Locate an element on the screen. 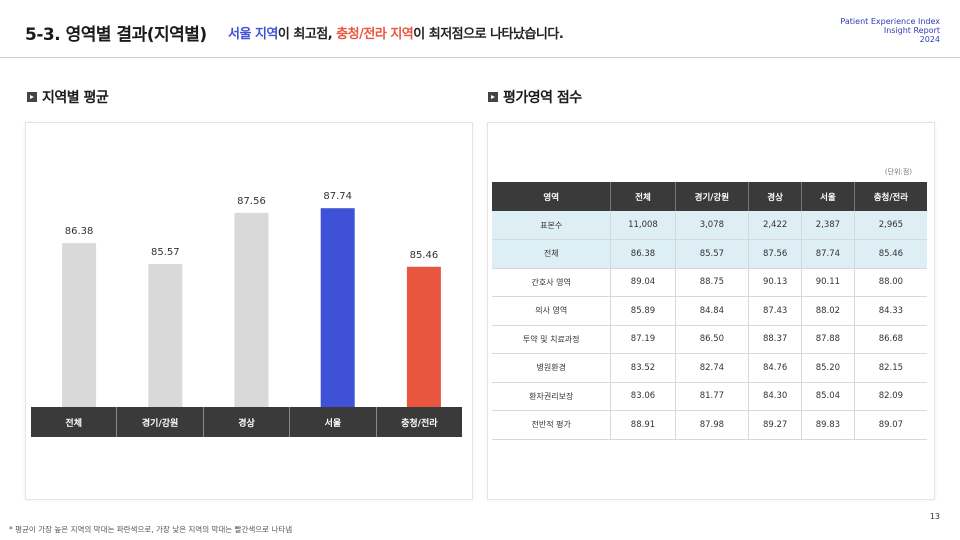 This screenshot has width=960, height=540. table-cell: 84.30 is located at coordinates (775, 396).